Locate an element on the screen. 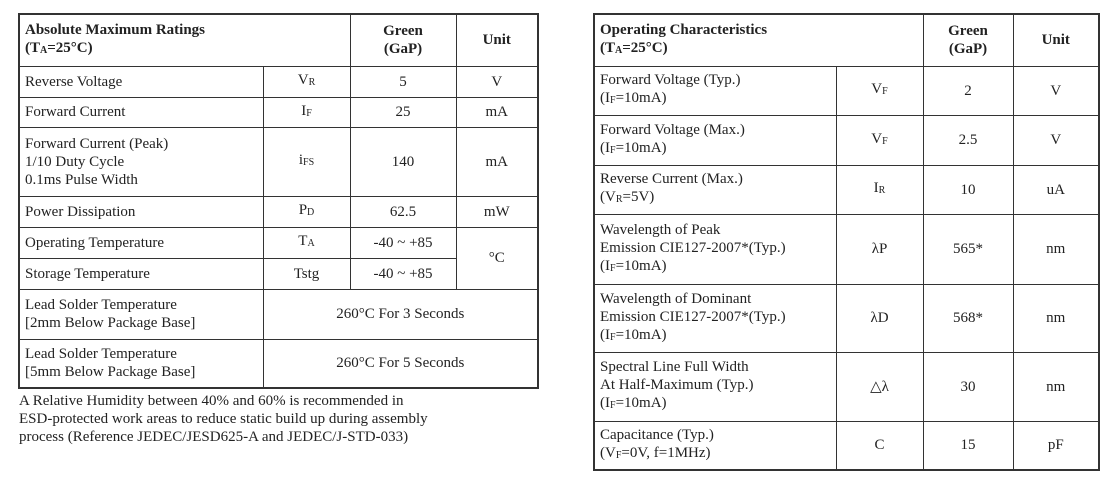  unit-cell: nm is located at coordinates (1056, 318).